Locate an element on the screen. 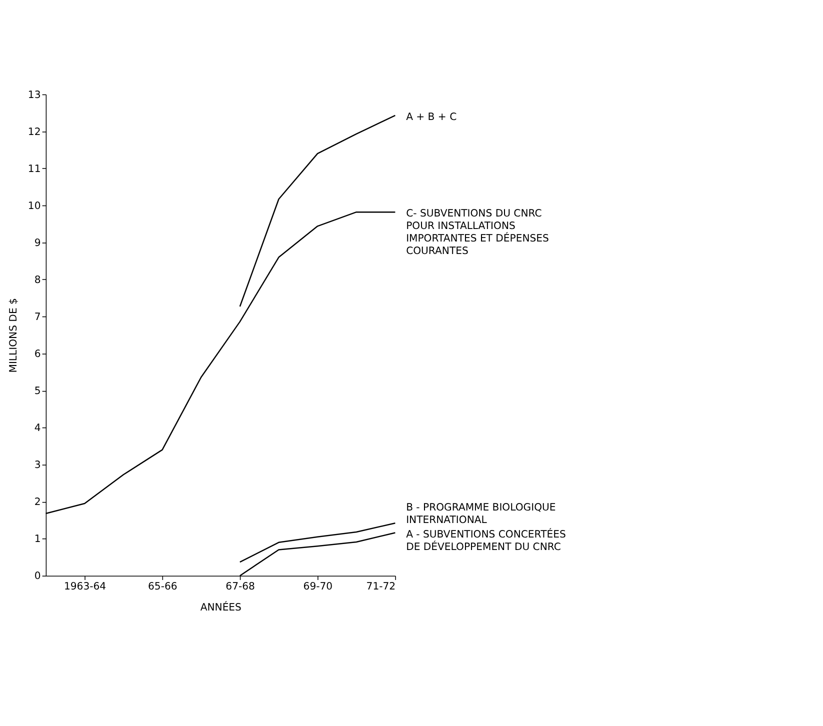  series-label: A + B + C is located at coordinates (431, 118).